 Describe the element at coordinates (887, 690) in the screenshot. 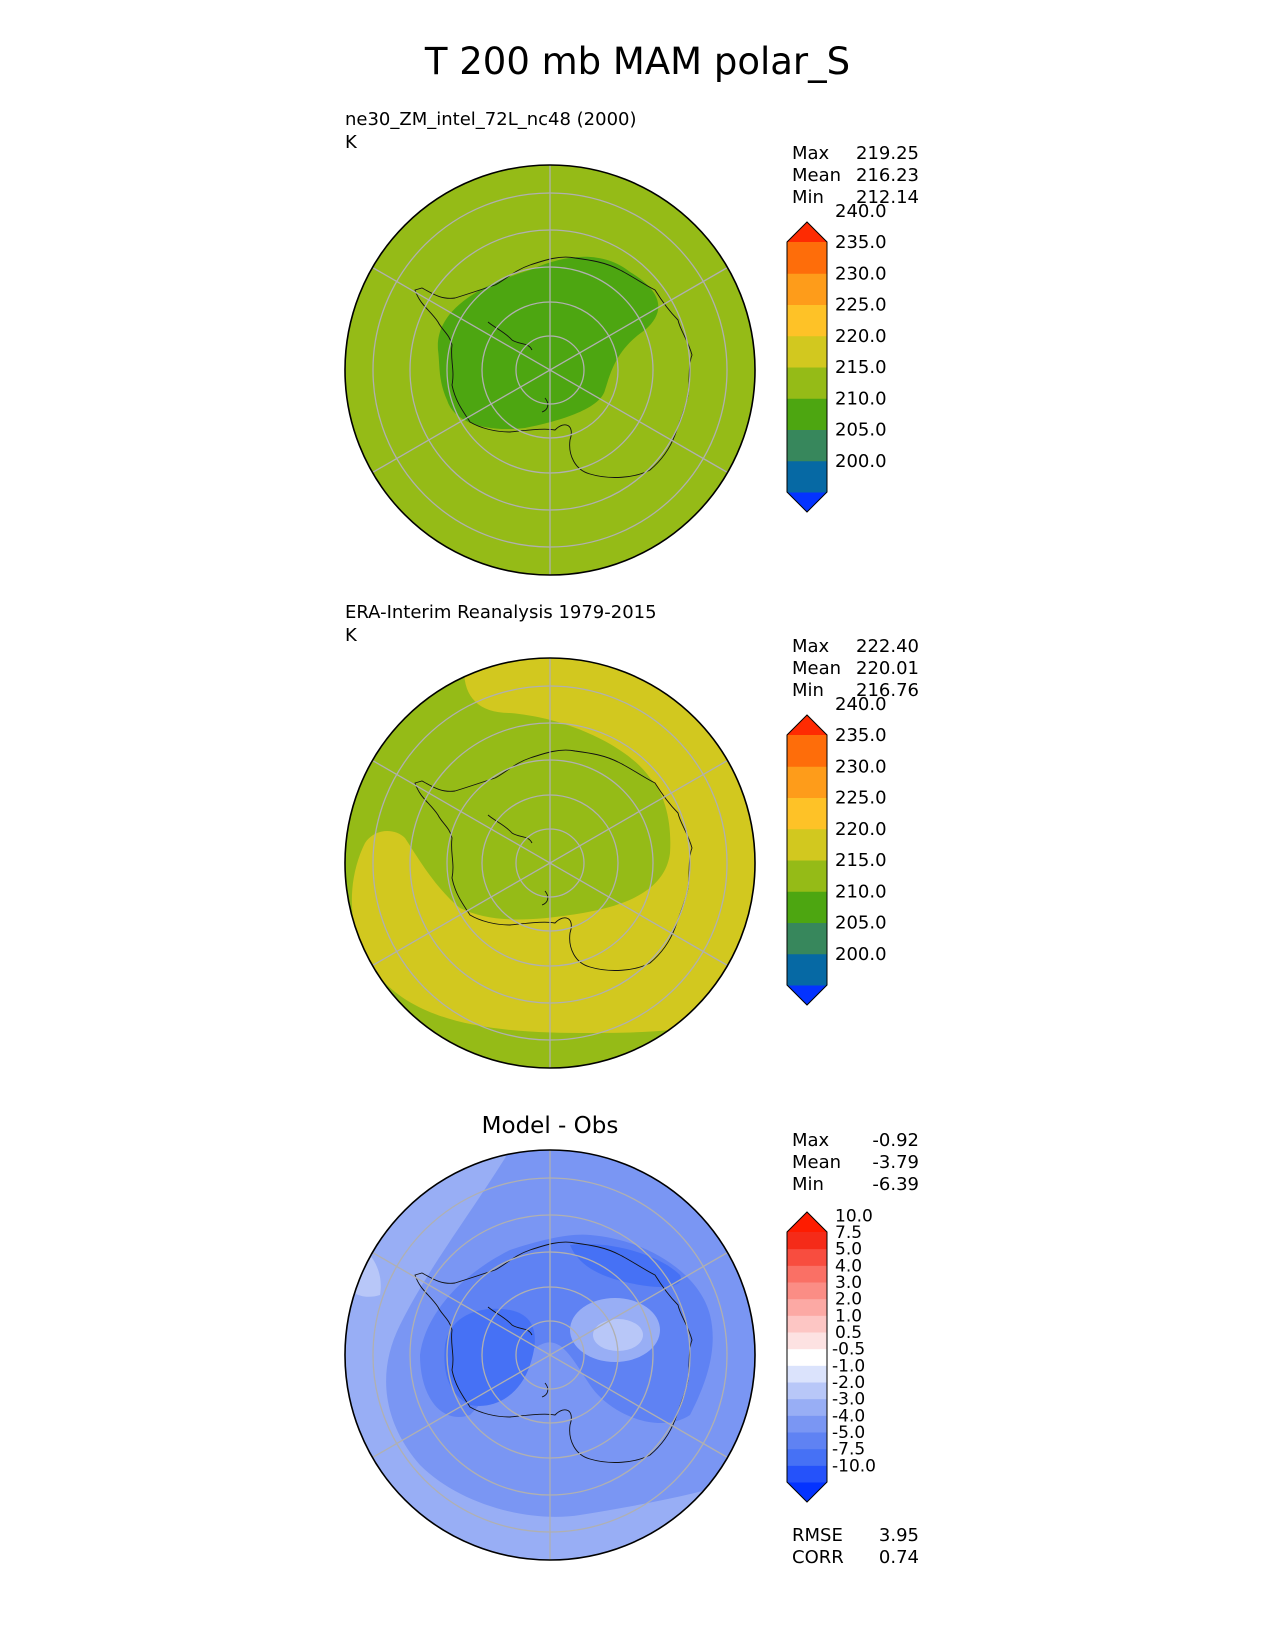

I see `stat-value: 216.76` at that location.